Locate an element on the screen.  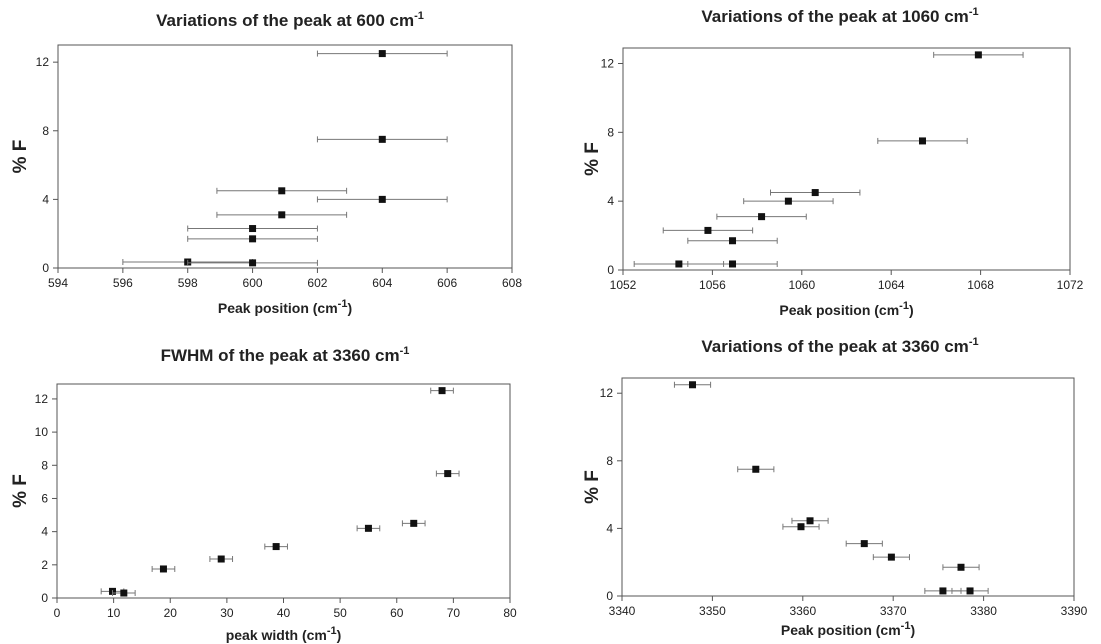
x-tick-label: 594 is located at coordinates (58, 283).